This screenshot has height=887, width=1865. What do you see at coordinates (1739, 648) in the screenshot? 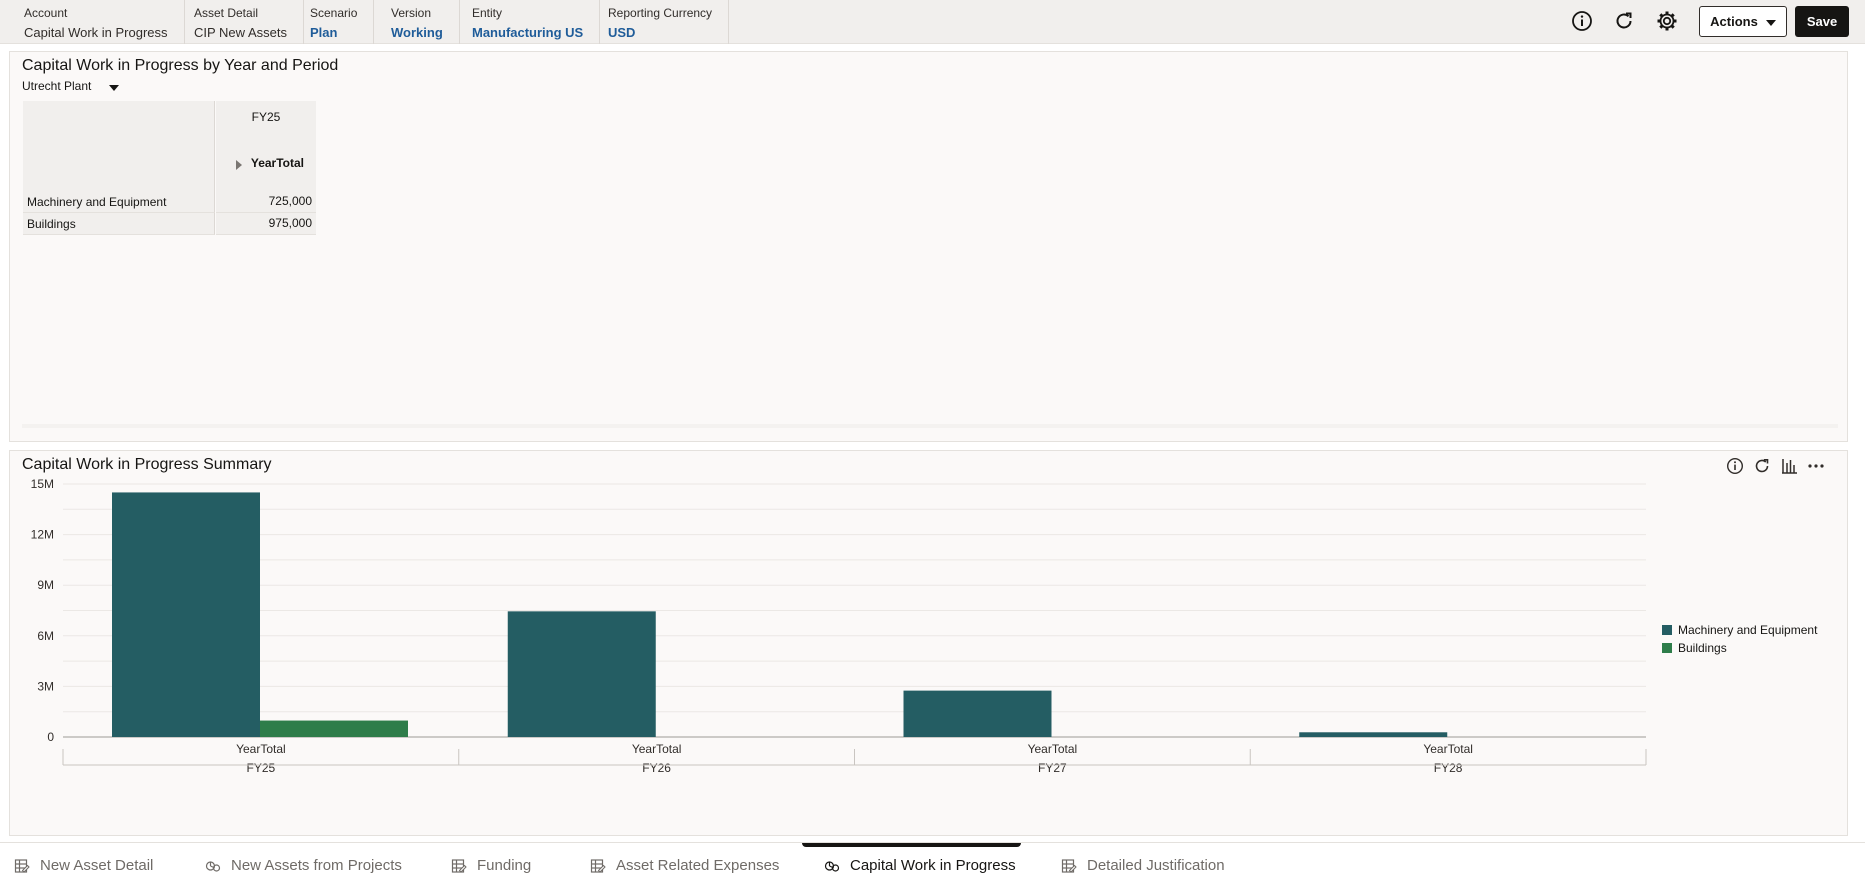
I see `legend-item: Buildings` at bounding box center [1739, 648].